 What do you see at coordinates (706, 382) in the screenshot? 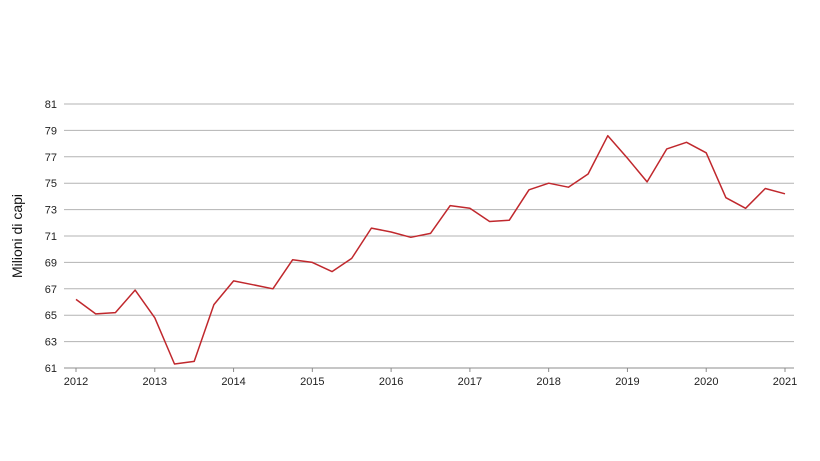
I see `x-tick-label: 2020` at bounding box center [706, 382].